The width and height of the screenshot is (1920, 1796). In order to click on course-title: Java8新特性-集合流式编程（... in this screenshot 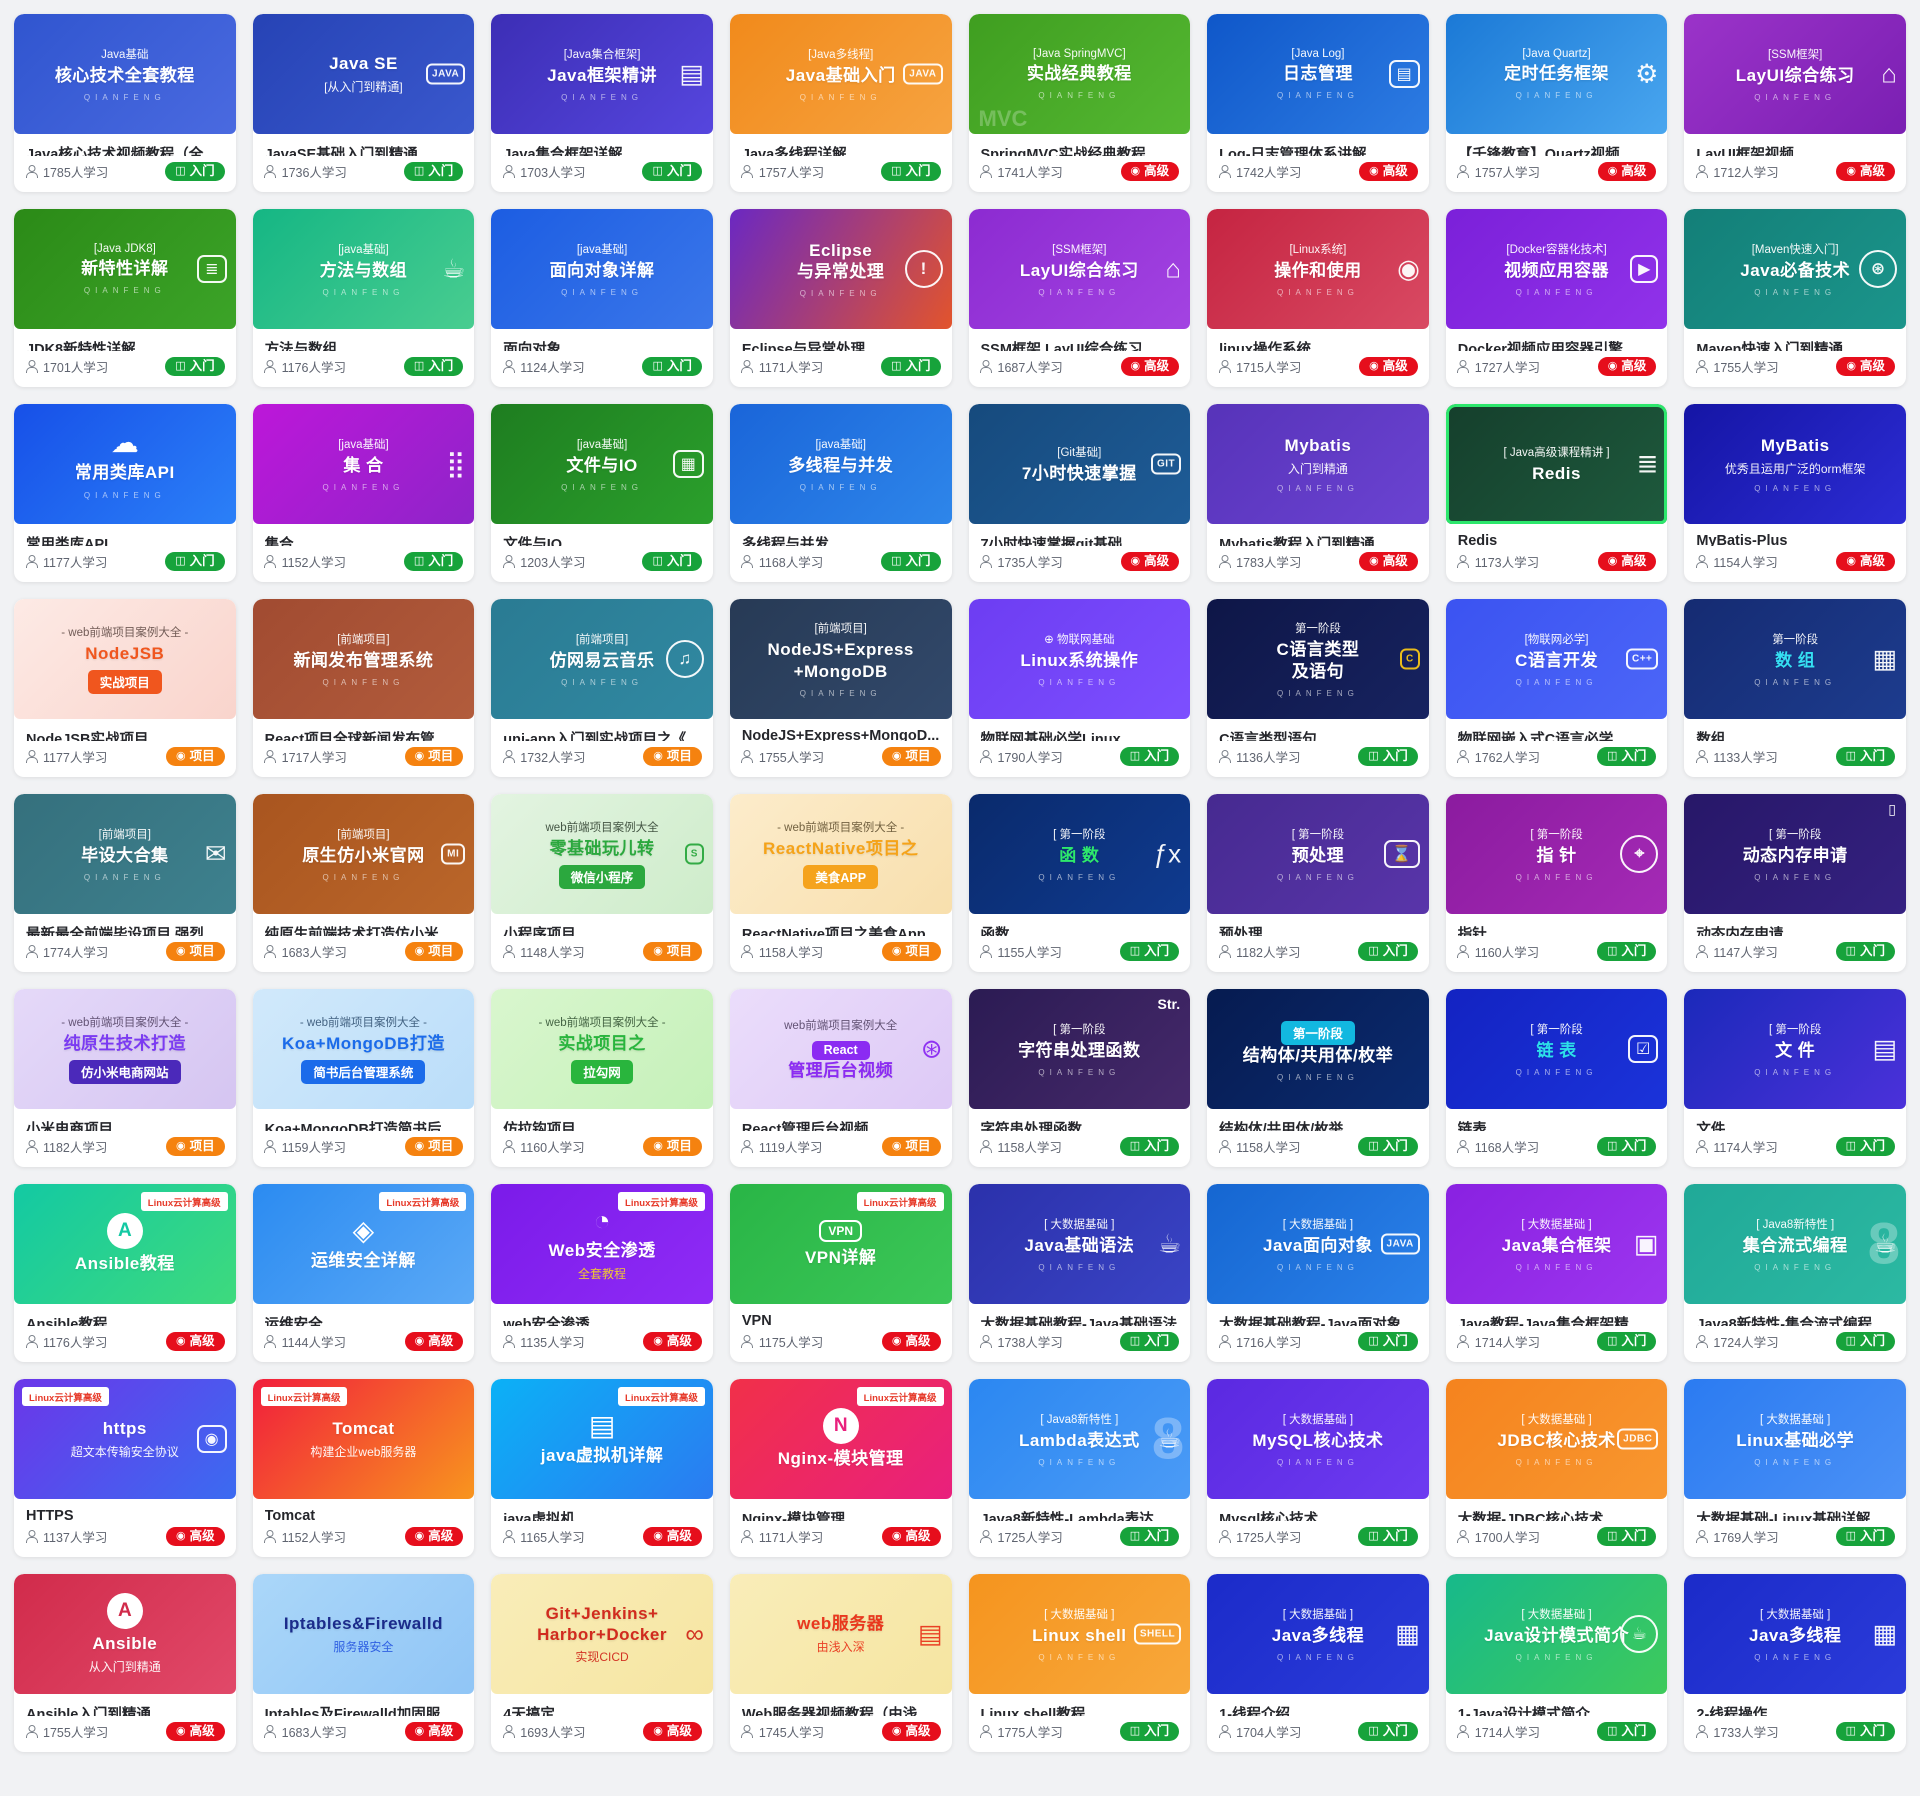, I will do `click(1795, 1321)`.